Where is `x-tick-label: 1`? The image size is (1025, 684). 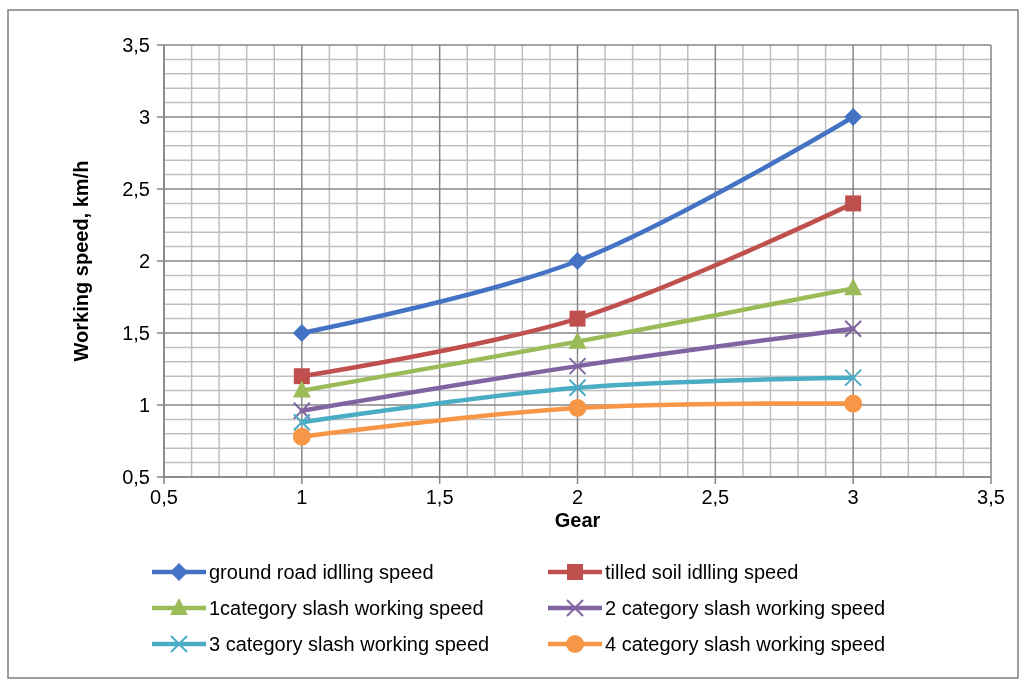
x-tick-label: 1 is located at coordinates (302, 497).